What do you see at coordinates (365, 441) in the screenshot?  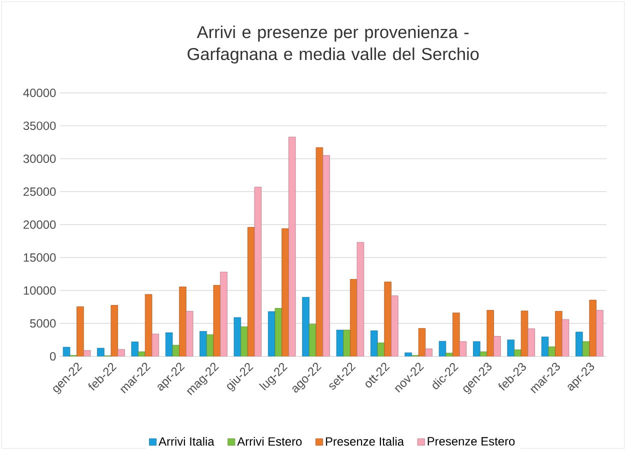 I see `legend-label: Presenze Italia` at bounding box center [365, 441].